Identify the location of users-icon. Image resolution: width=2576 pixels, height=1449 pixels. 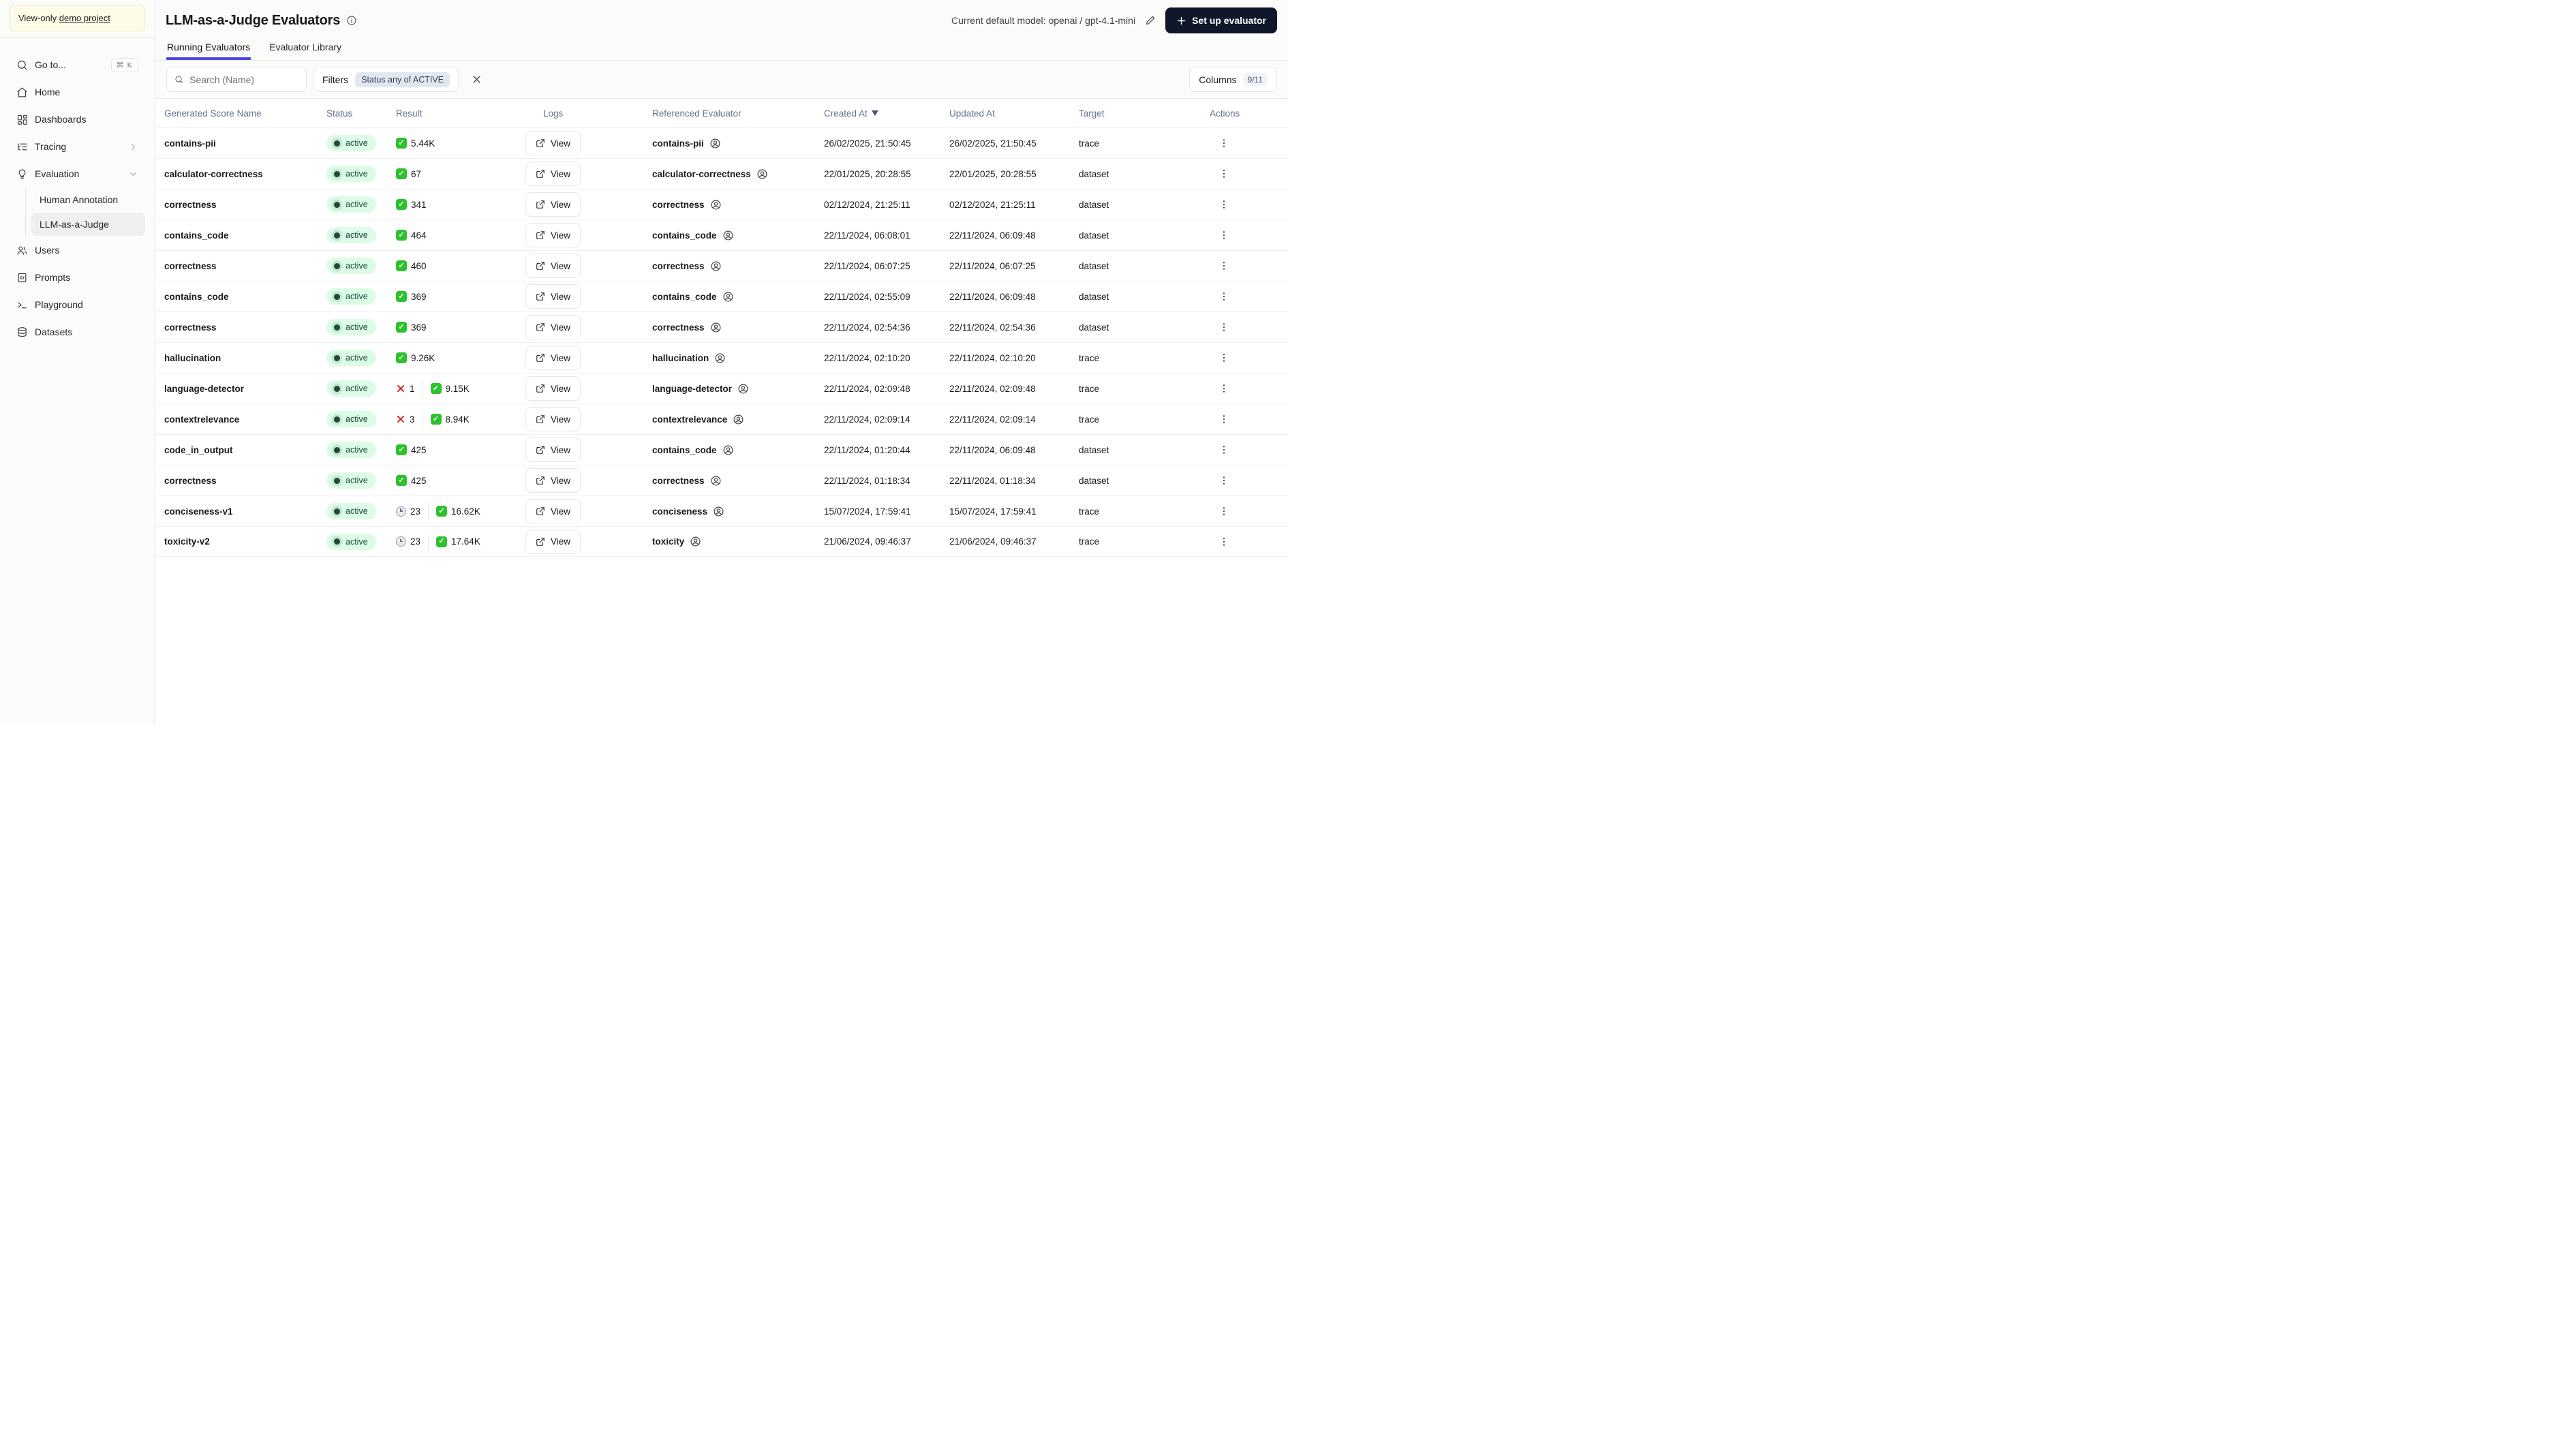
(22, 251).